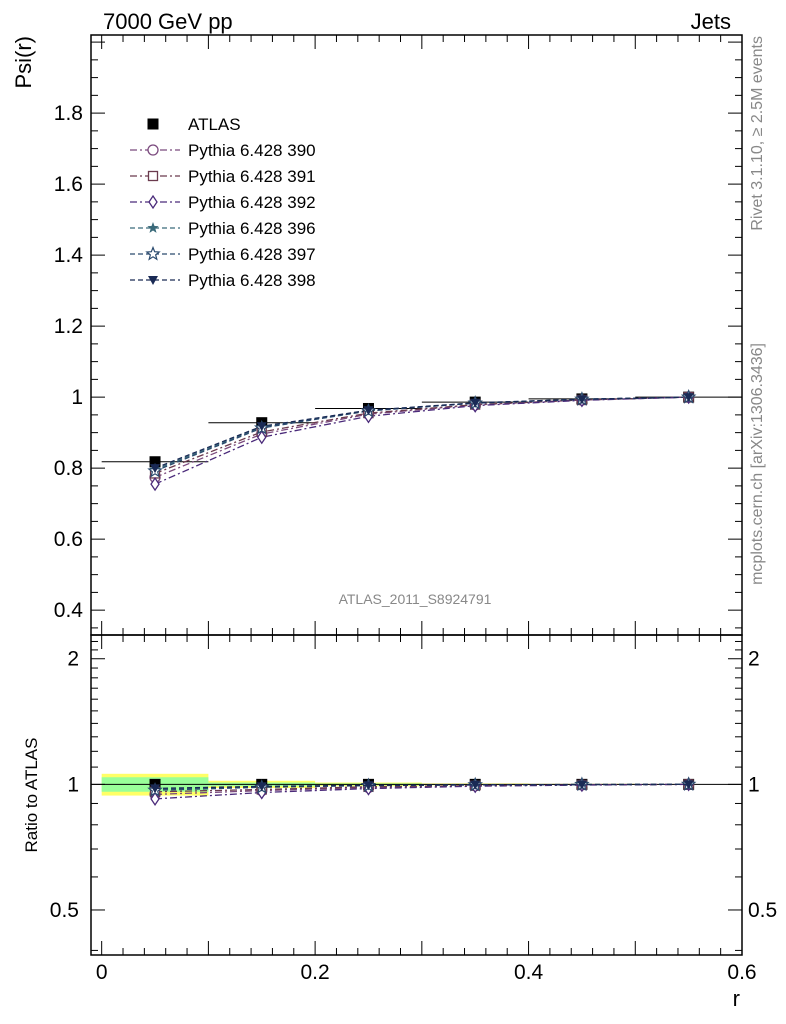  What do you see at coordinates (73, 784) in the screenshot?
I see `ratio-y-tick-label: 1` at bounding box center [73, 784].